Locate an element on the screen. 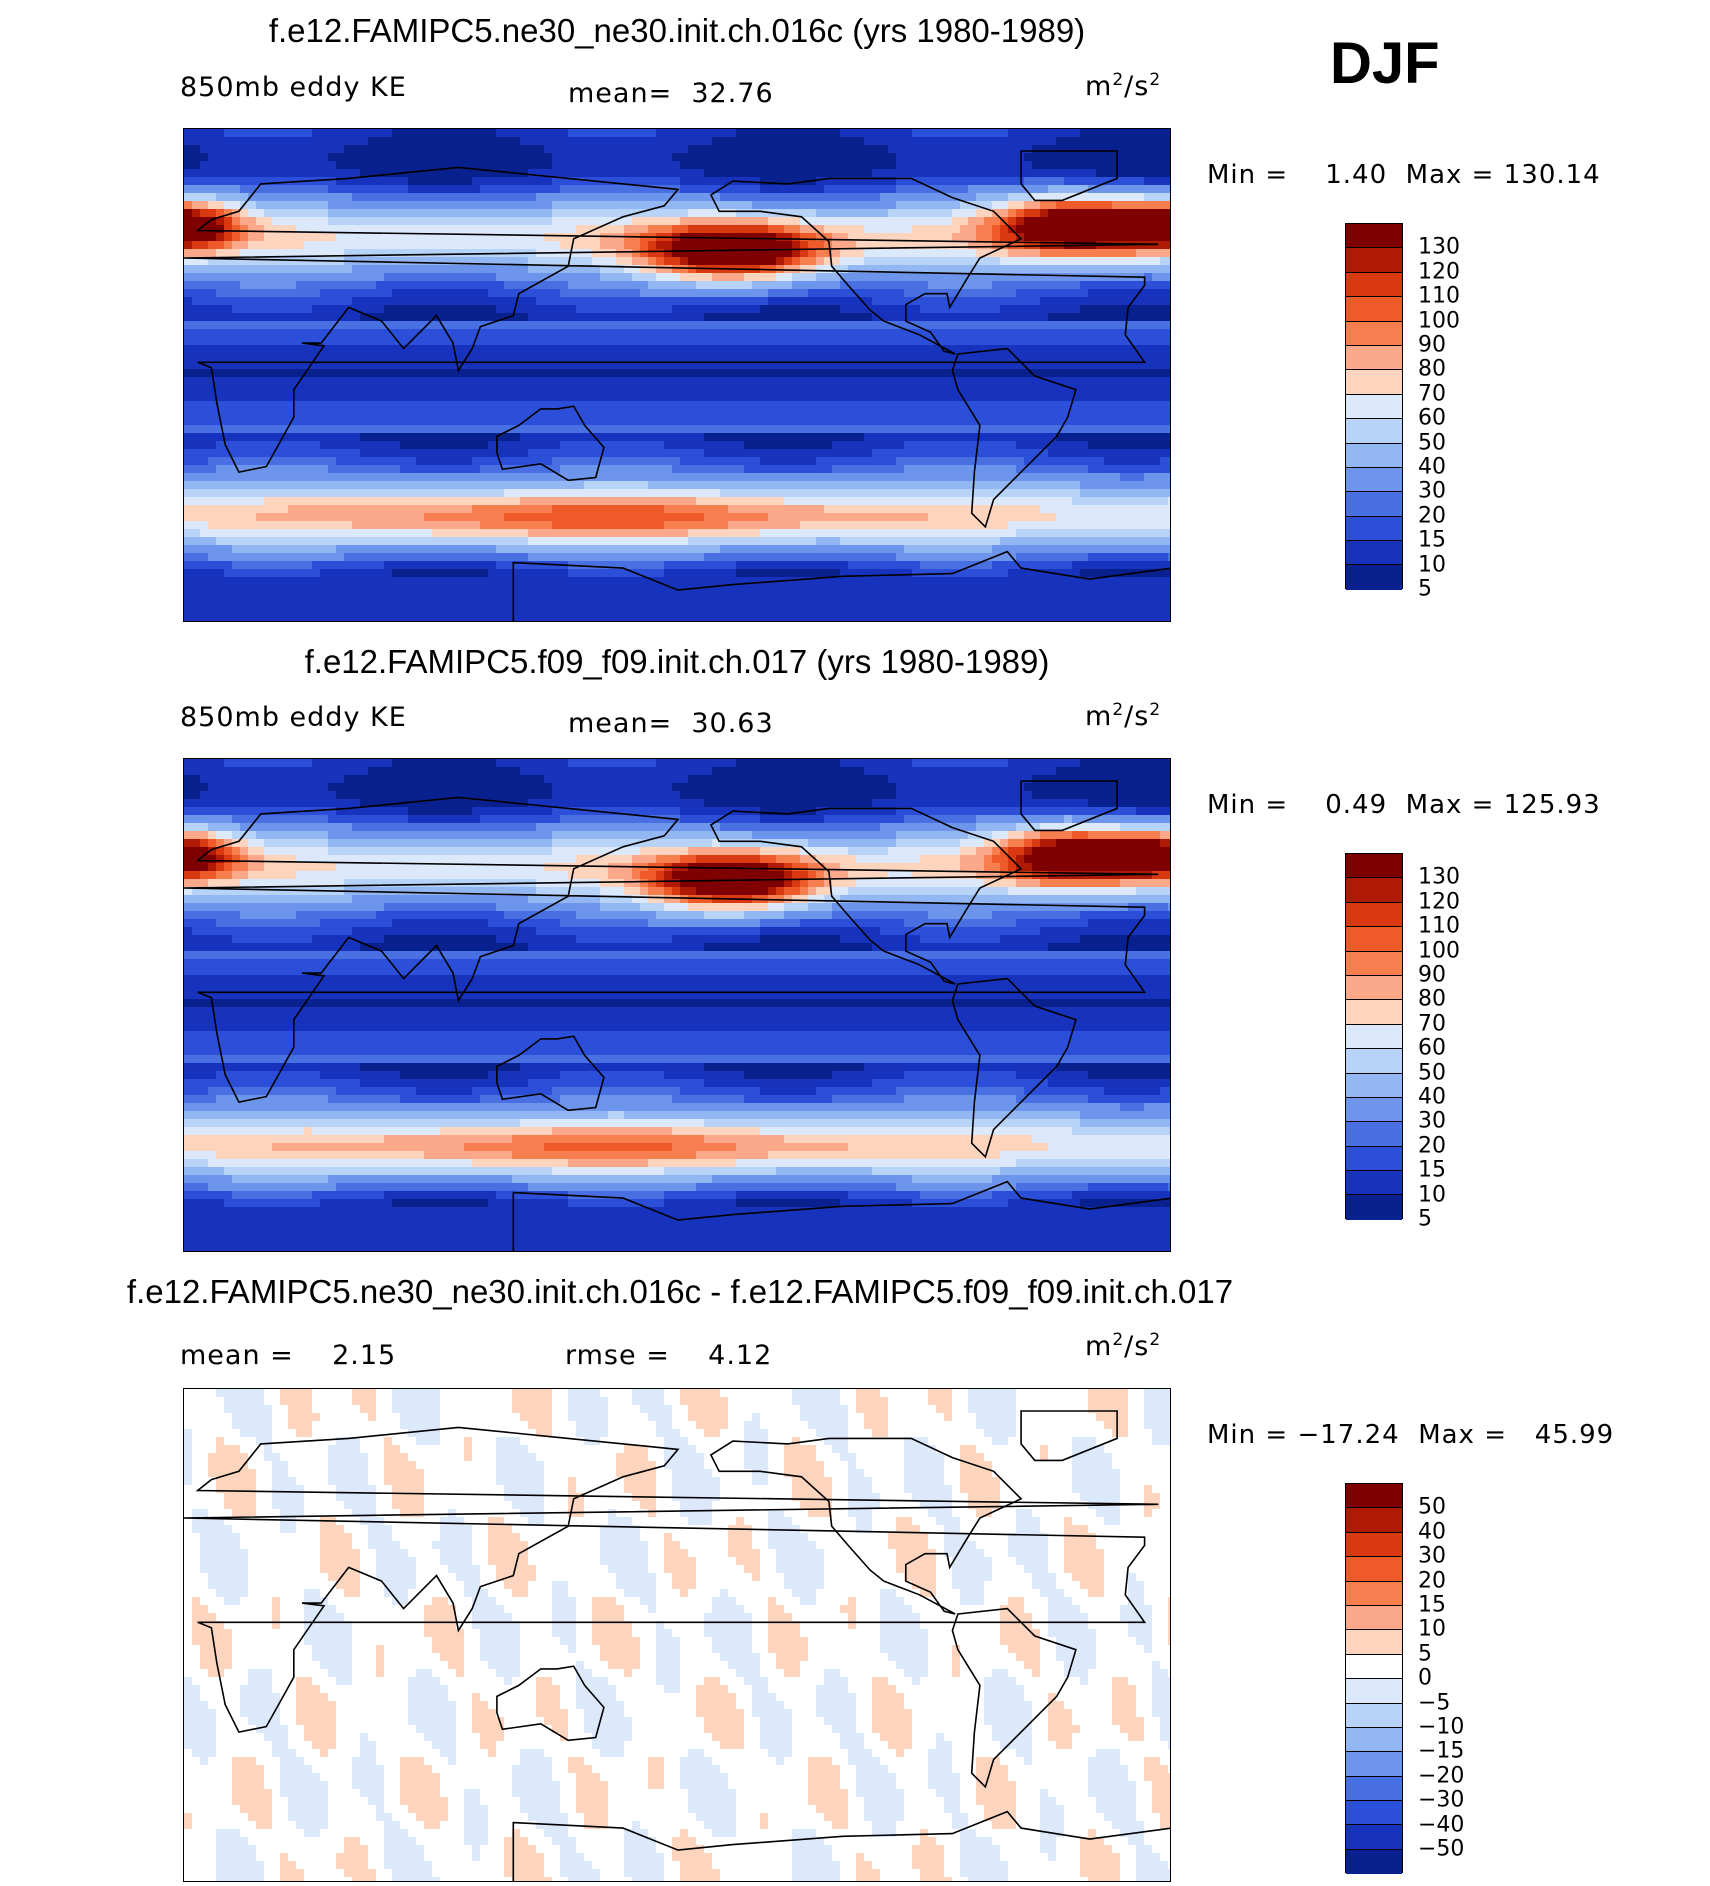 Image resolution: width=1710 pixels, height=1886 pixels. panel-1-variable-label: 850mb eddy KE is located at coordinates (293, 87).